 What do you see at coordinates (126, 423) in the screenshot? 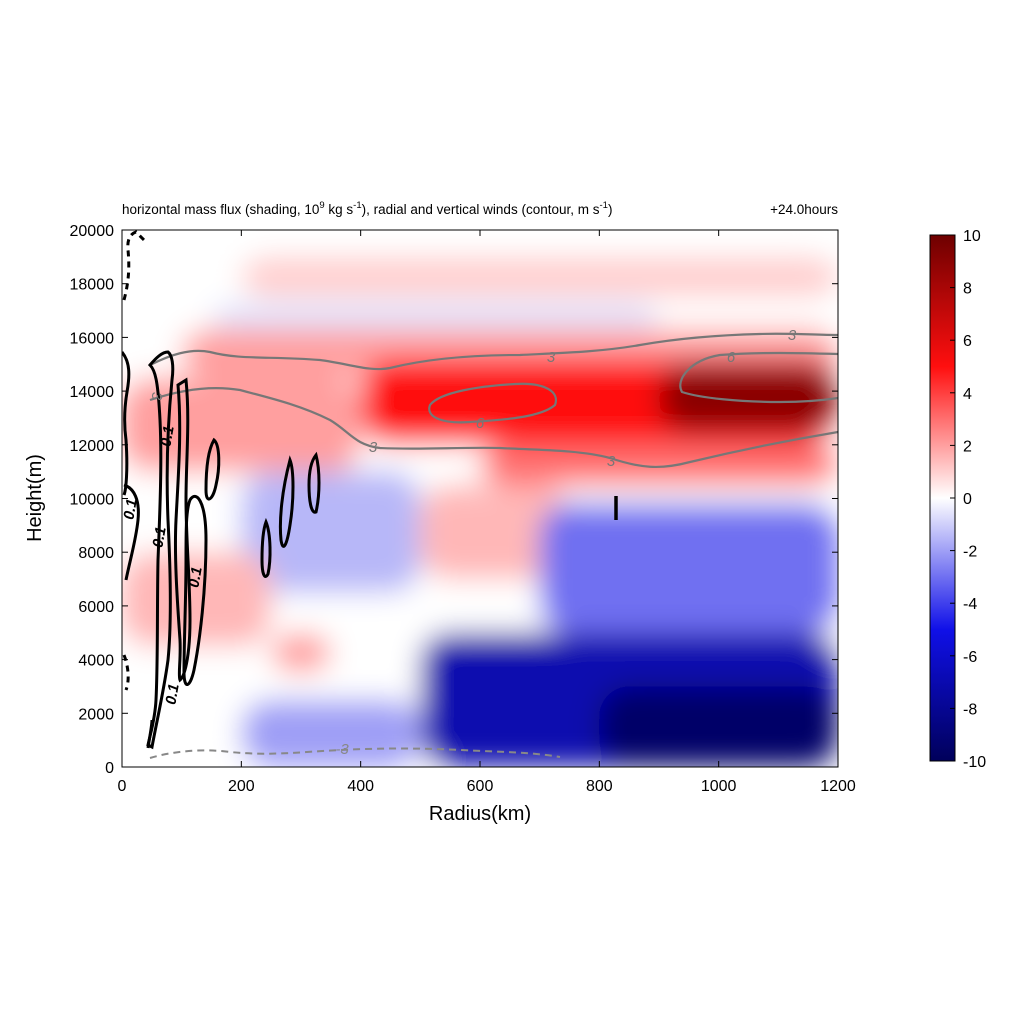
I see `contour-w-0.1-left-edge` at bounding box center [126, 423].